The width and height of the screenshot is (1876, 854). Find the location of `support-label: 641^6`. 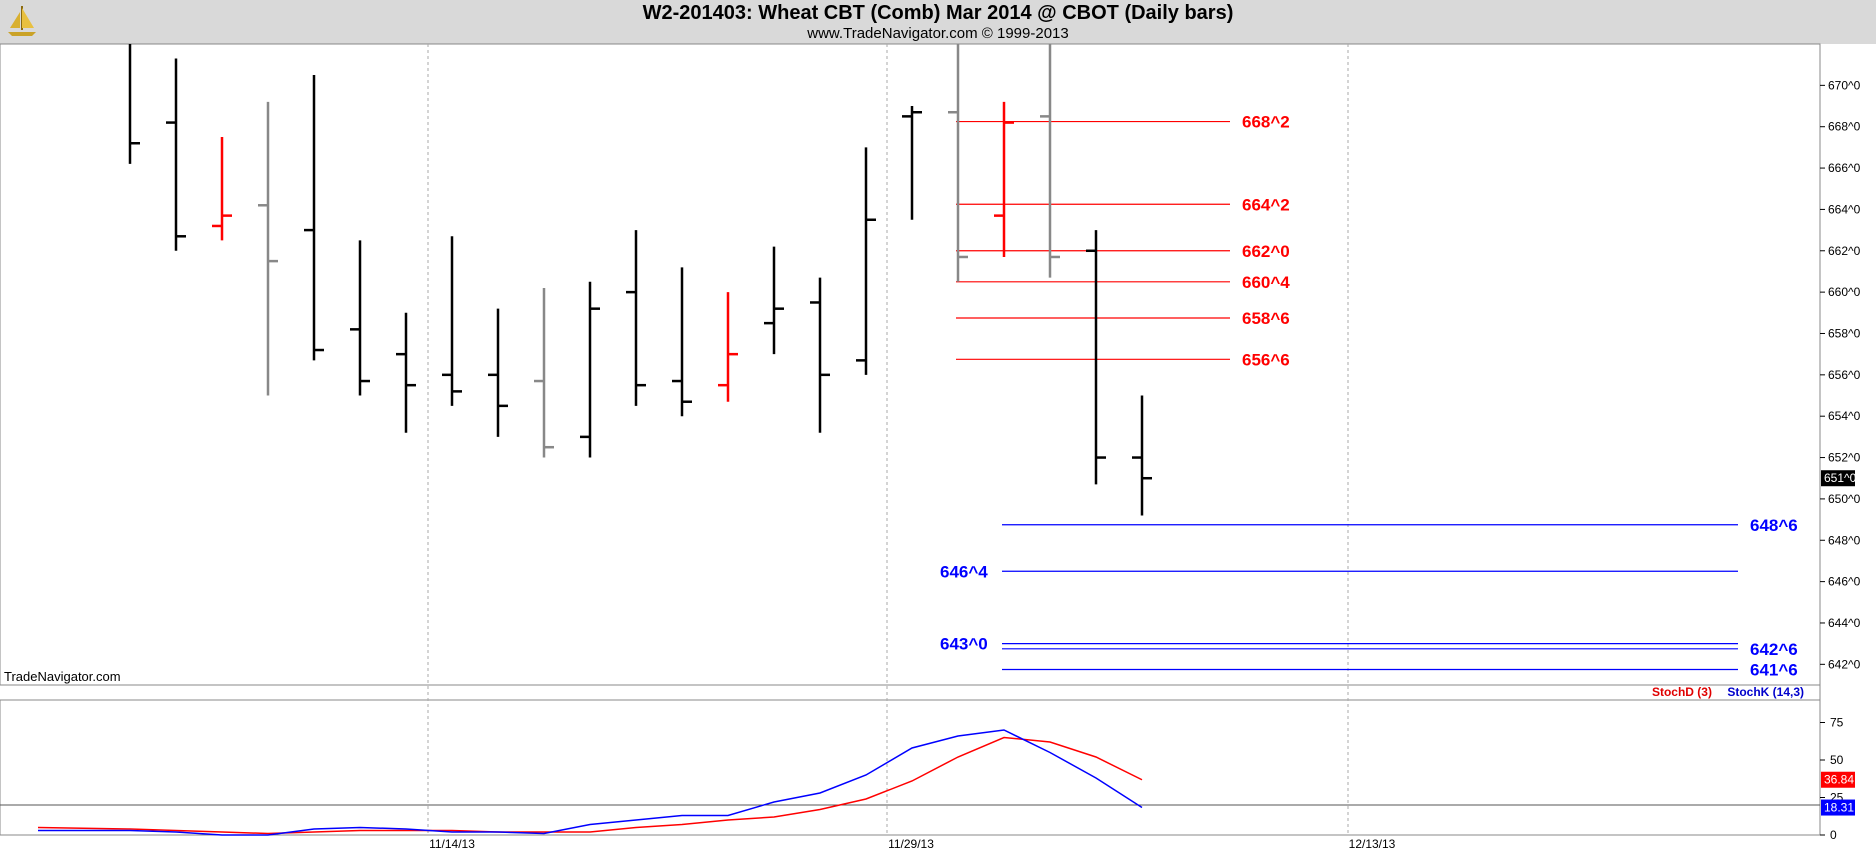

support-label: 641^6 is located at coordinates (1774, 669).